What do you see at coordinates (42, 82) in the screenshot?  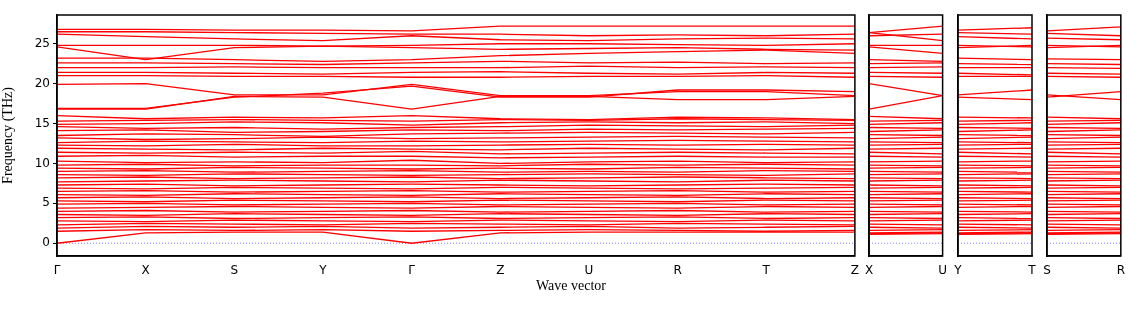 I see `y-tick-label: 20` at bounding box center [42, 82].